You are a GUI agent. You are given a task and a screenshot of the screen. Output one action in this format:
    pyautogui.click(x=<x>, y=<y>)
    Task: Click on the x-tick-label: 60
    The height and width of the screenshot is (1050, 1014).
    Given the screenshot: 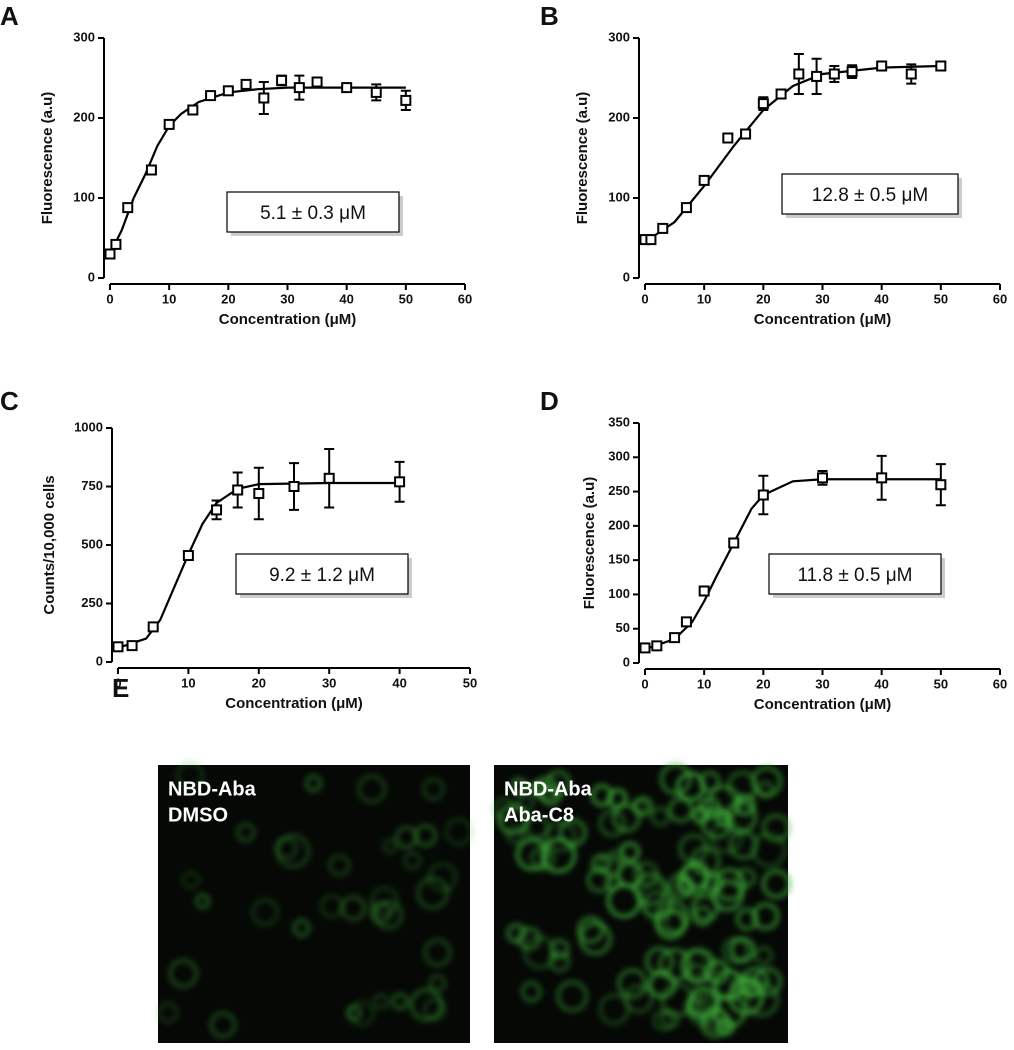 What is the action you would take?
    pyautogui.click(x=1000, y=683)
    